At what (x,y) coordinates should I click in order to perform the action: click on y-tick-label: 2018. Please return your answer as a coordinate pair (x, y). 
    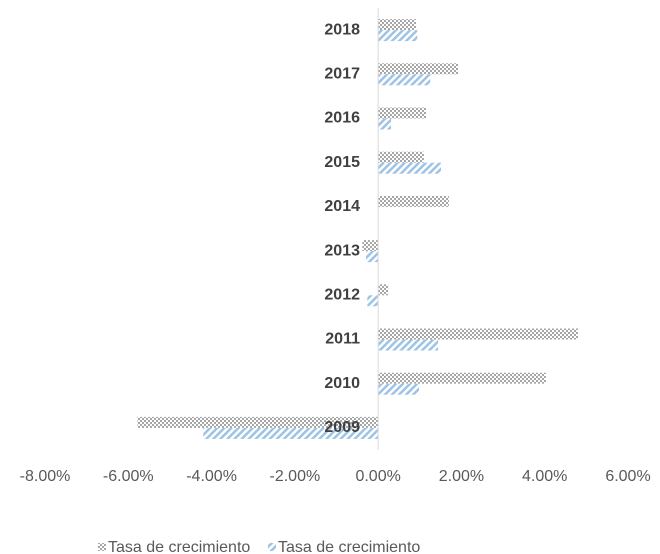
    Looking at the image, I should click on (342, 29).